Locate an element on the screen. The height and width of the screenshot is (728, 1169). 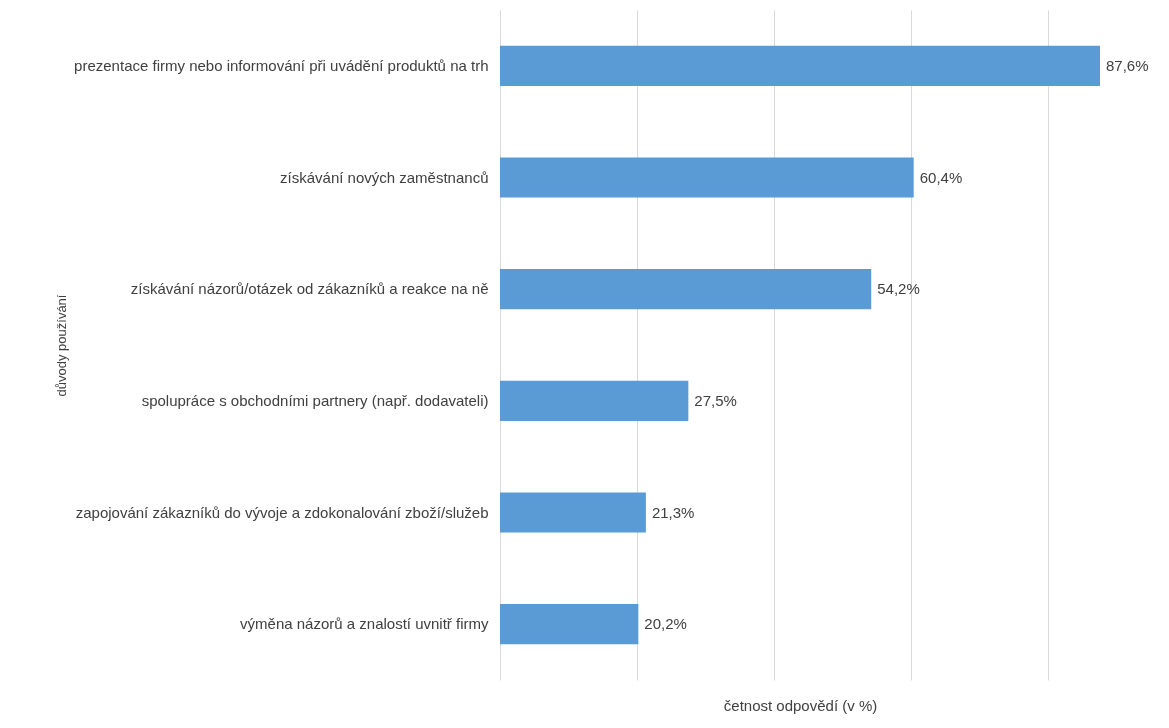
data-label: 21,3% is located at coordinates (673, 512).